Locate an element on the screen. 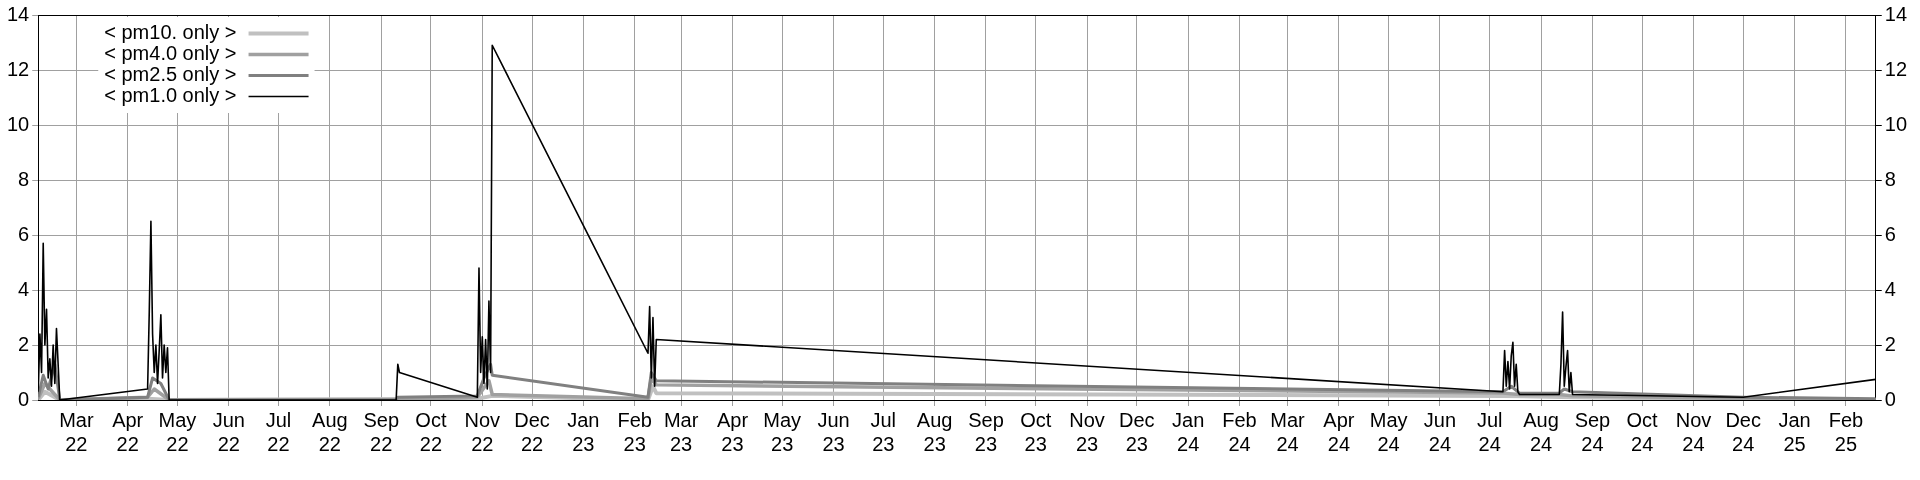 This screenshot has height=480, width=1920. x-tick-label: Nov 24 is located at coordinates (1693, 431).